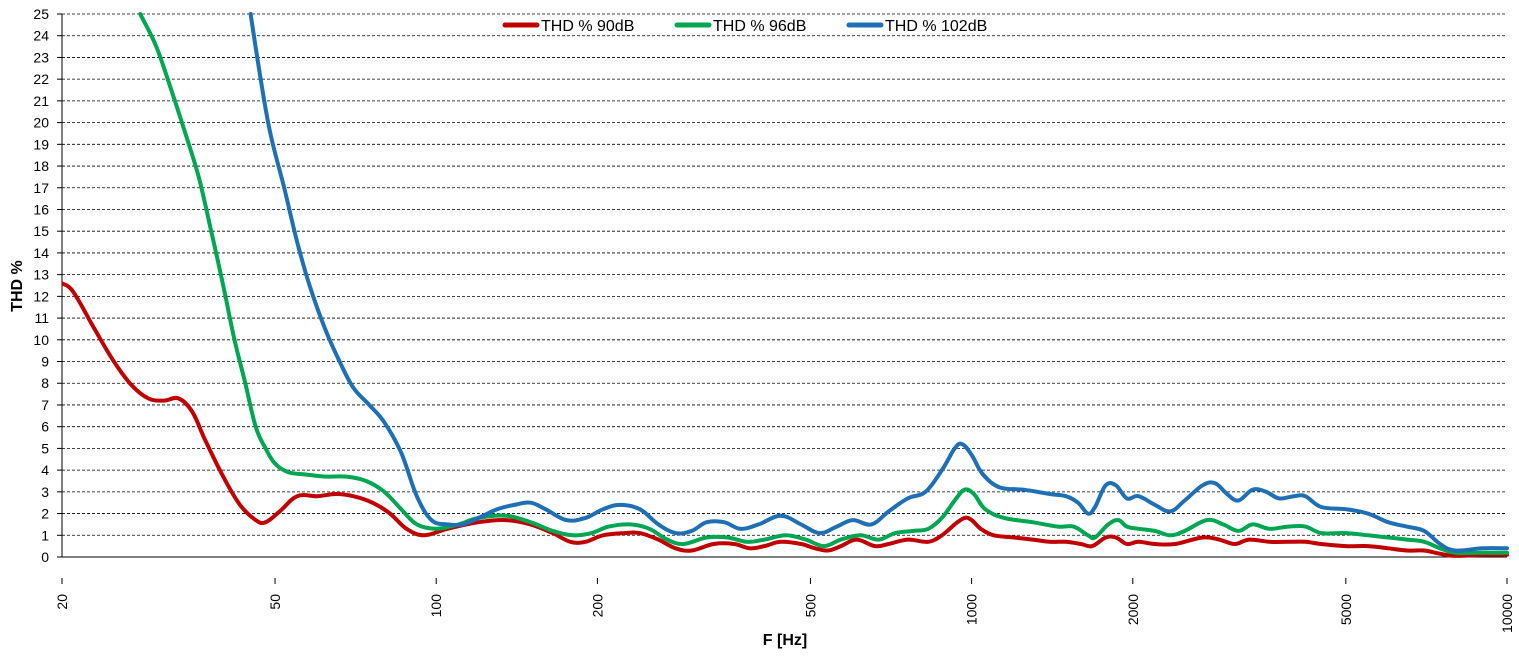 Image resolution: width=1519 pixels, height=656 pixels. What do you see at coordinates (972, 609) in the screenshot?
I see `x-tick-label-1000: 1000` at bounding box center [972, 609].